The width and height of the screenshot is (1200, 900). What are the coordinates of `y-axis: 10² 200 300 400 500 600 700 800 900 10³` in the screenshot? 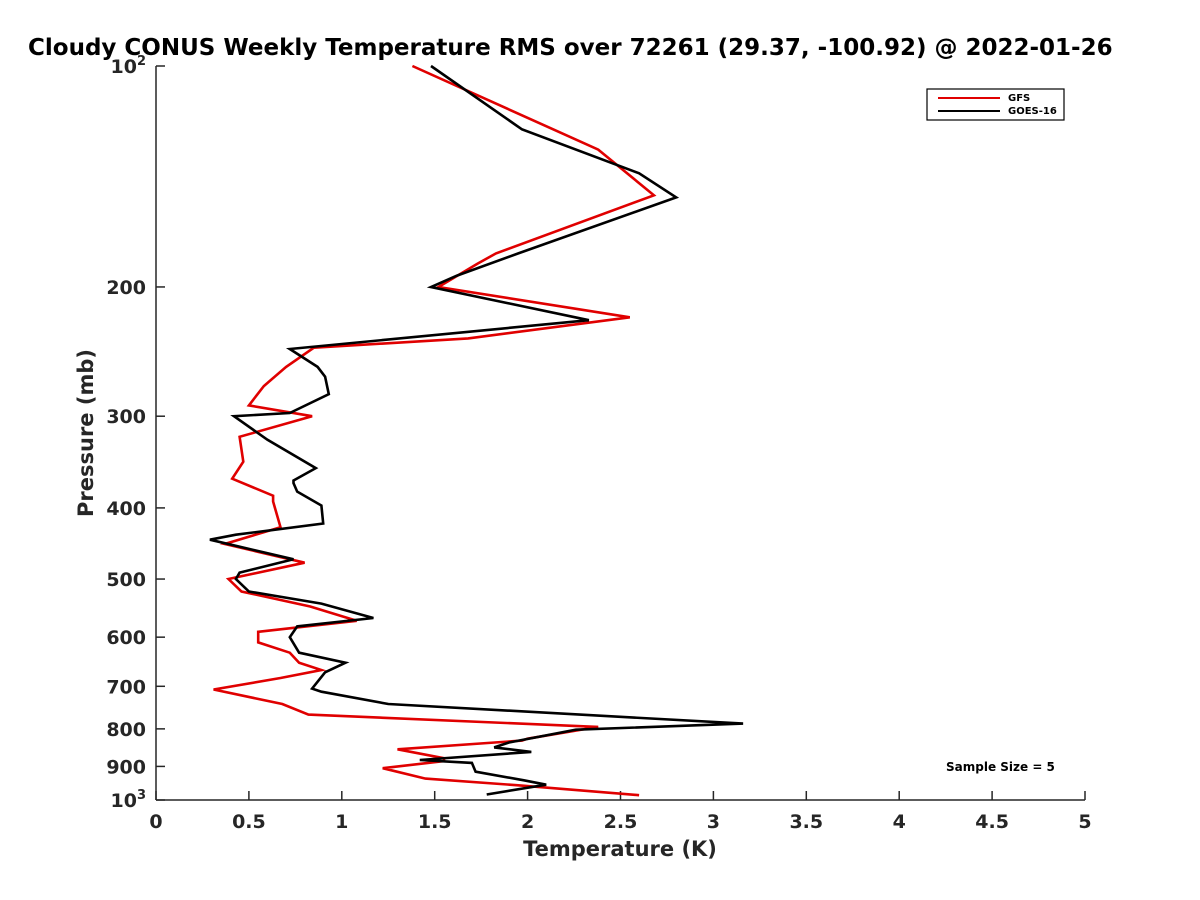 It's located at (135, 433).